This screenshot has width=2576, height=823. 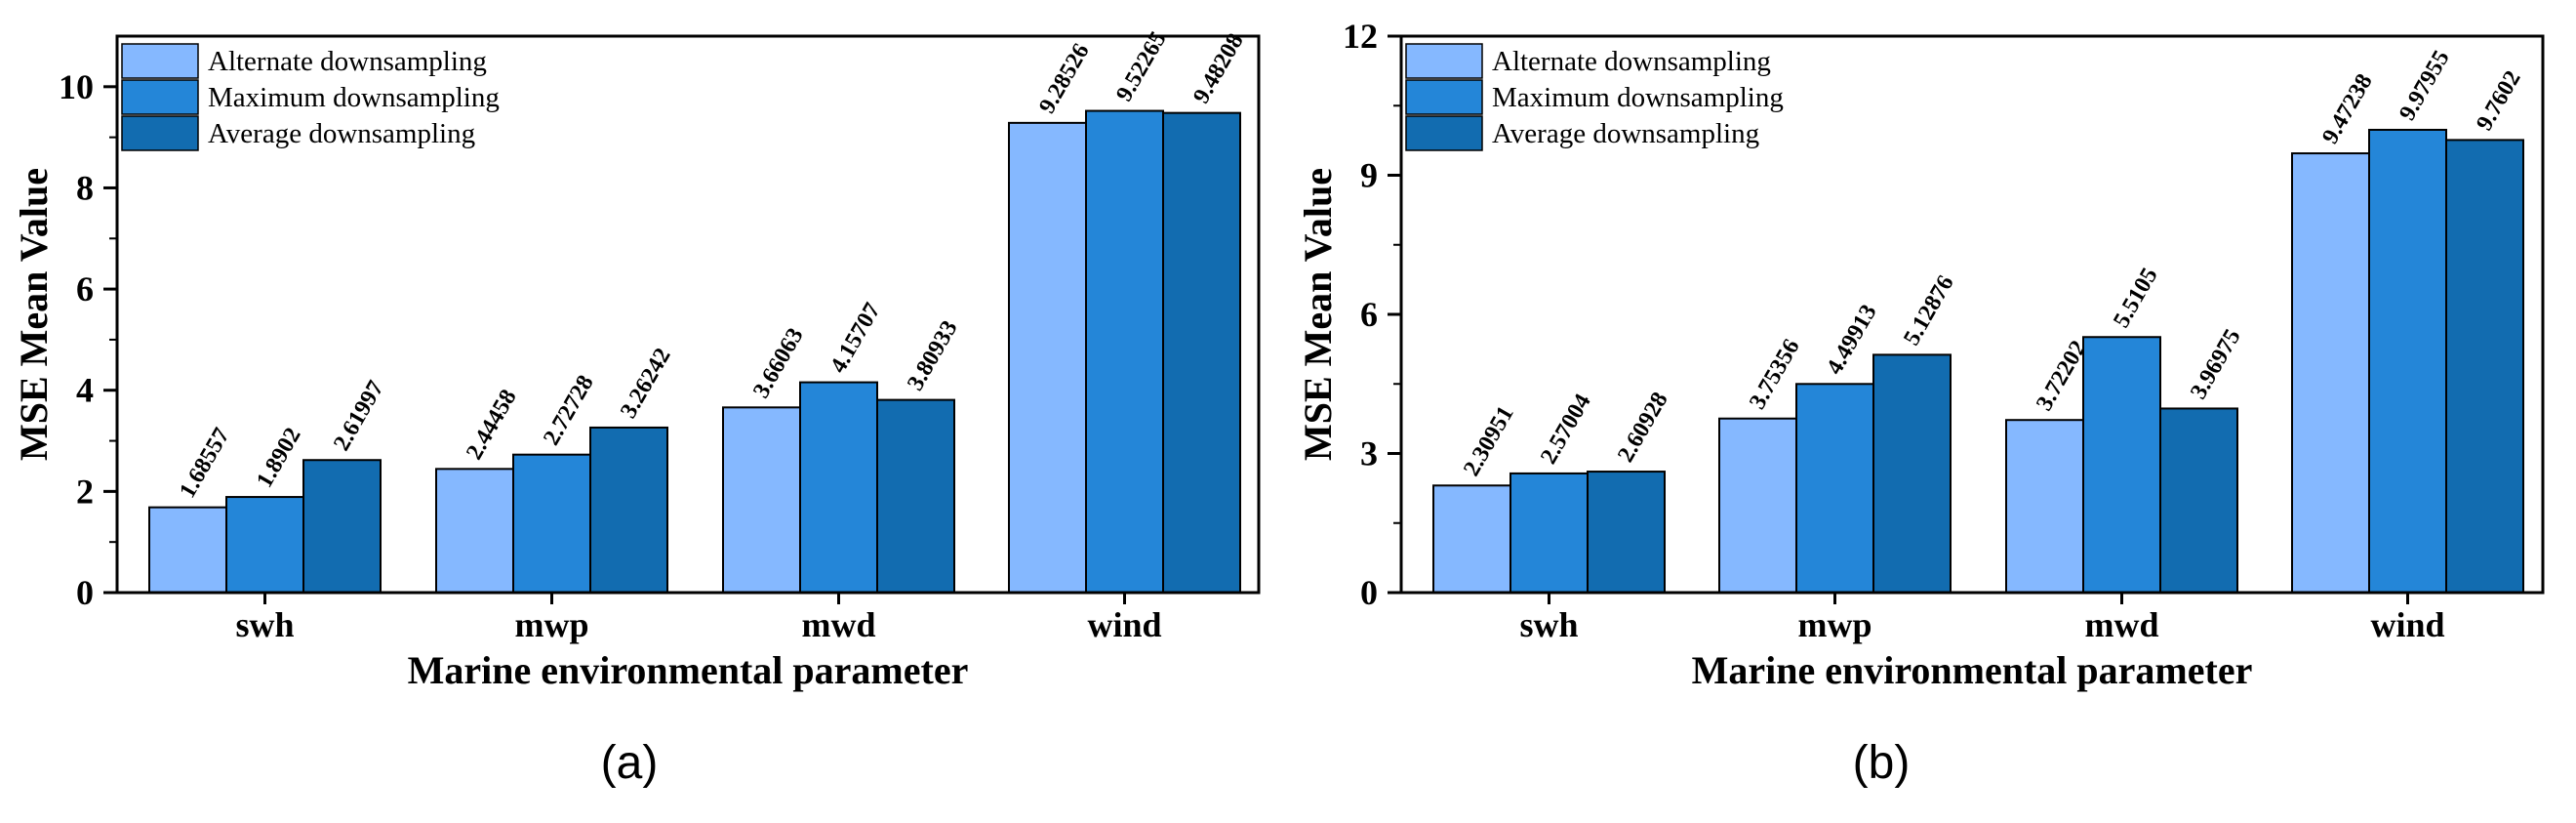 What do you see at coordinates (1566, 429) in the screenshot?
I see `data-label: 2.57004` at bounding box center [1566, 429].